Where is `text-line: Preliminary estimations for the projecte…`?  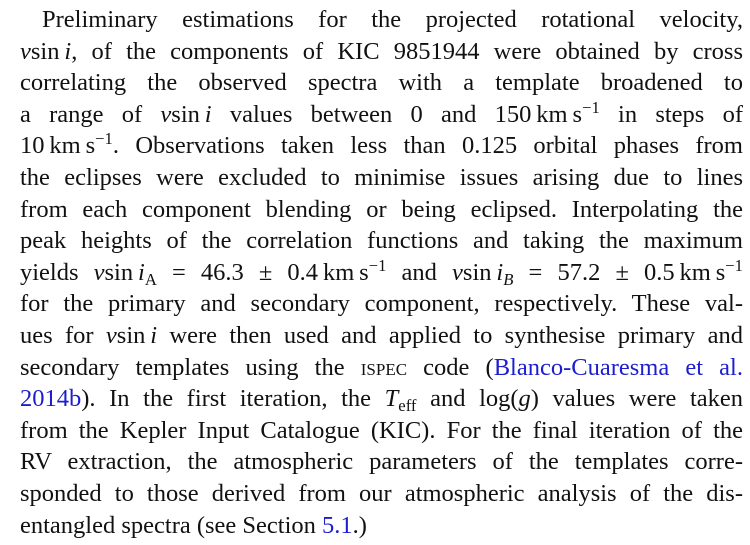
text-line: Preliminary estimations for the projecte… is located at coordinates (381, 20).